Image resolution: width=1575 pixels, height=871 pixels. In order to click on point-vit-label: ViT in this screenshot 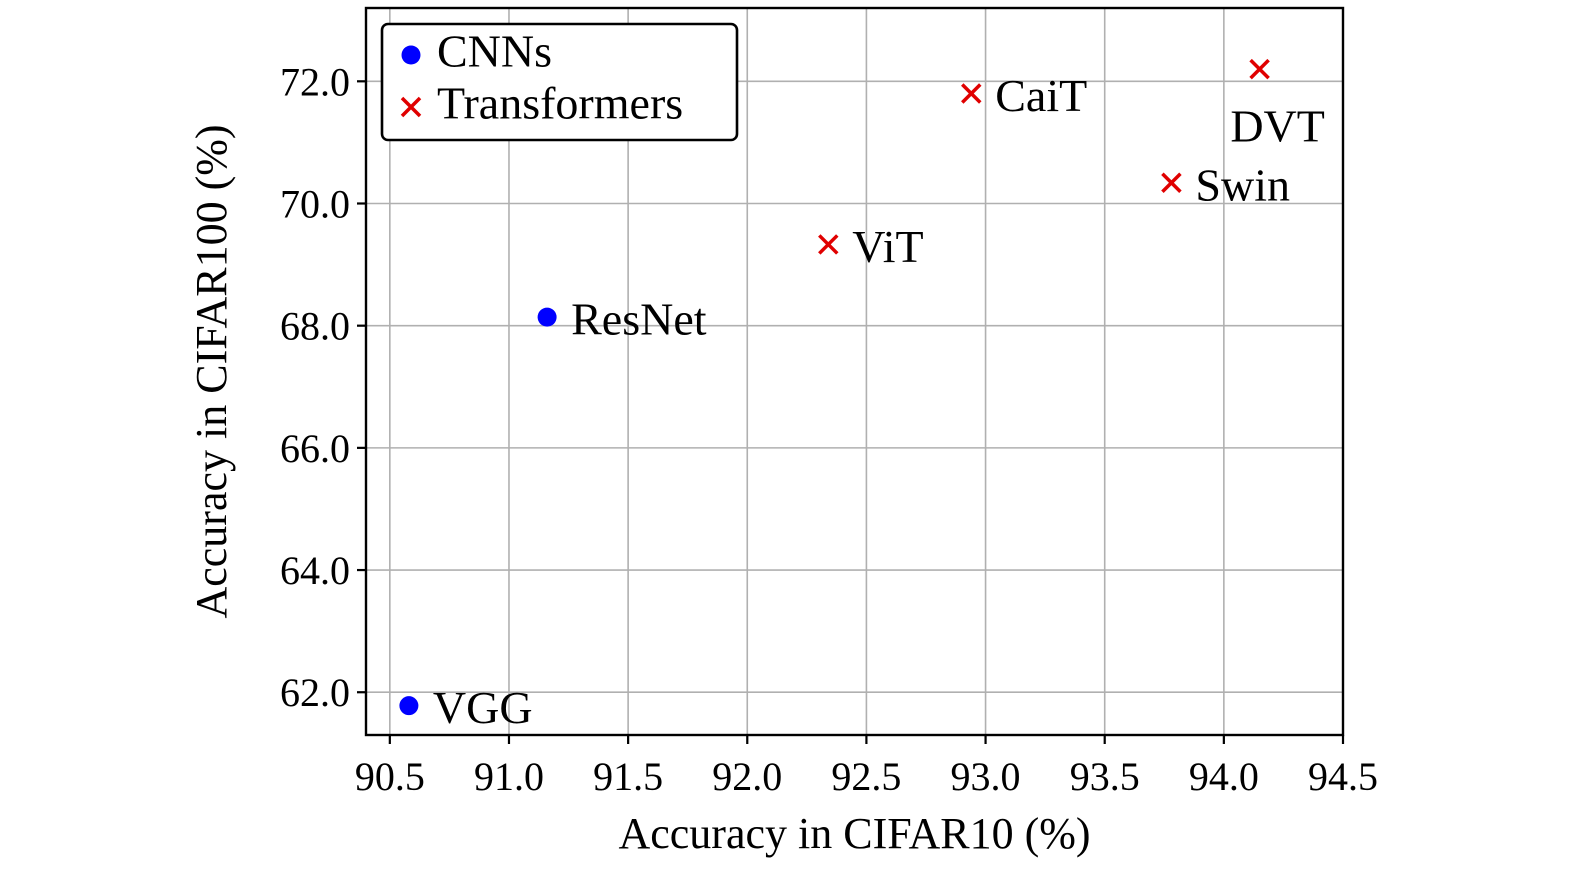, I will do `click(887, 246)`.